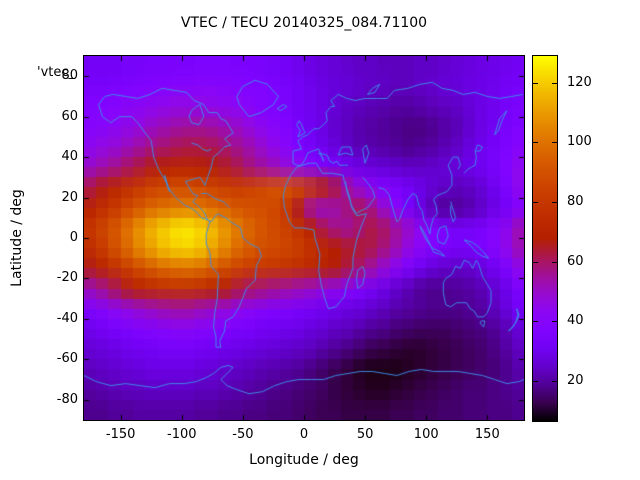 The height and width of the screenshot is (480, 640). I want to click on y-axis-label: Latitude / deg, so click(17, 238).